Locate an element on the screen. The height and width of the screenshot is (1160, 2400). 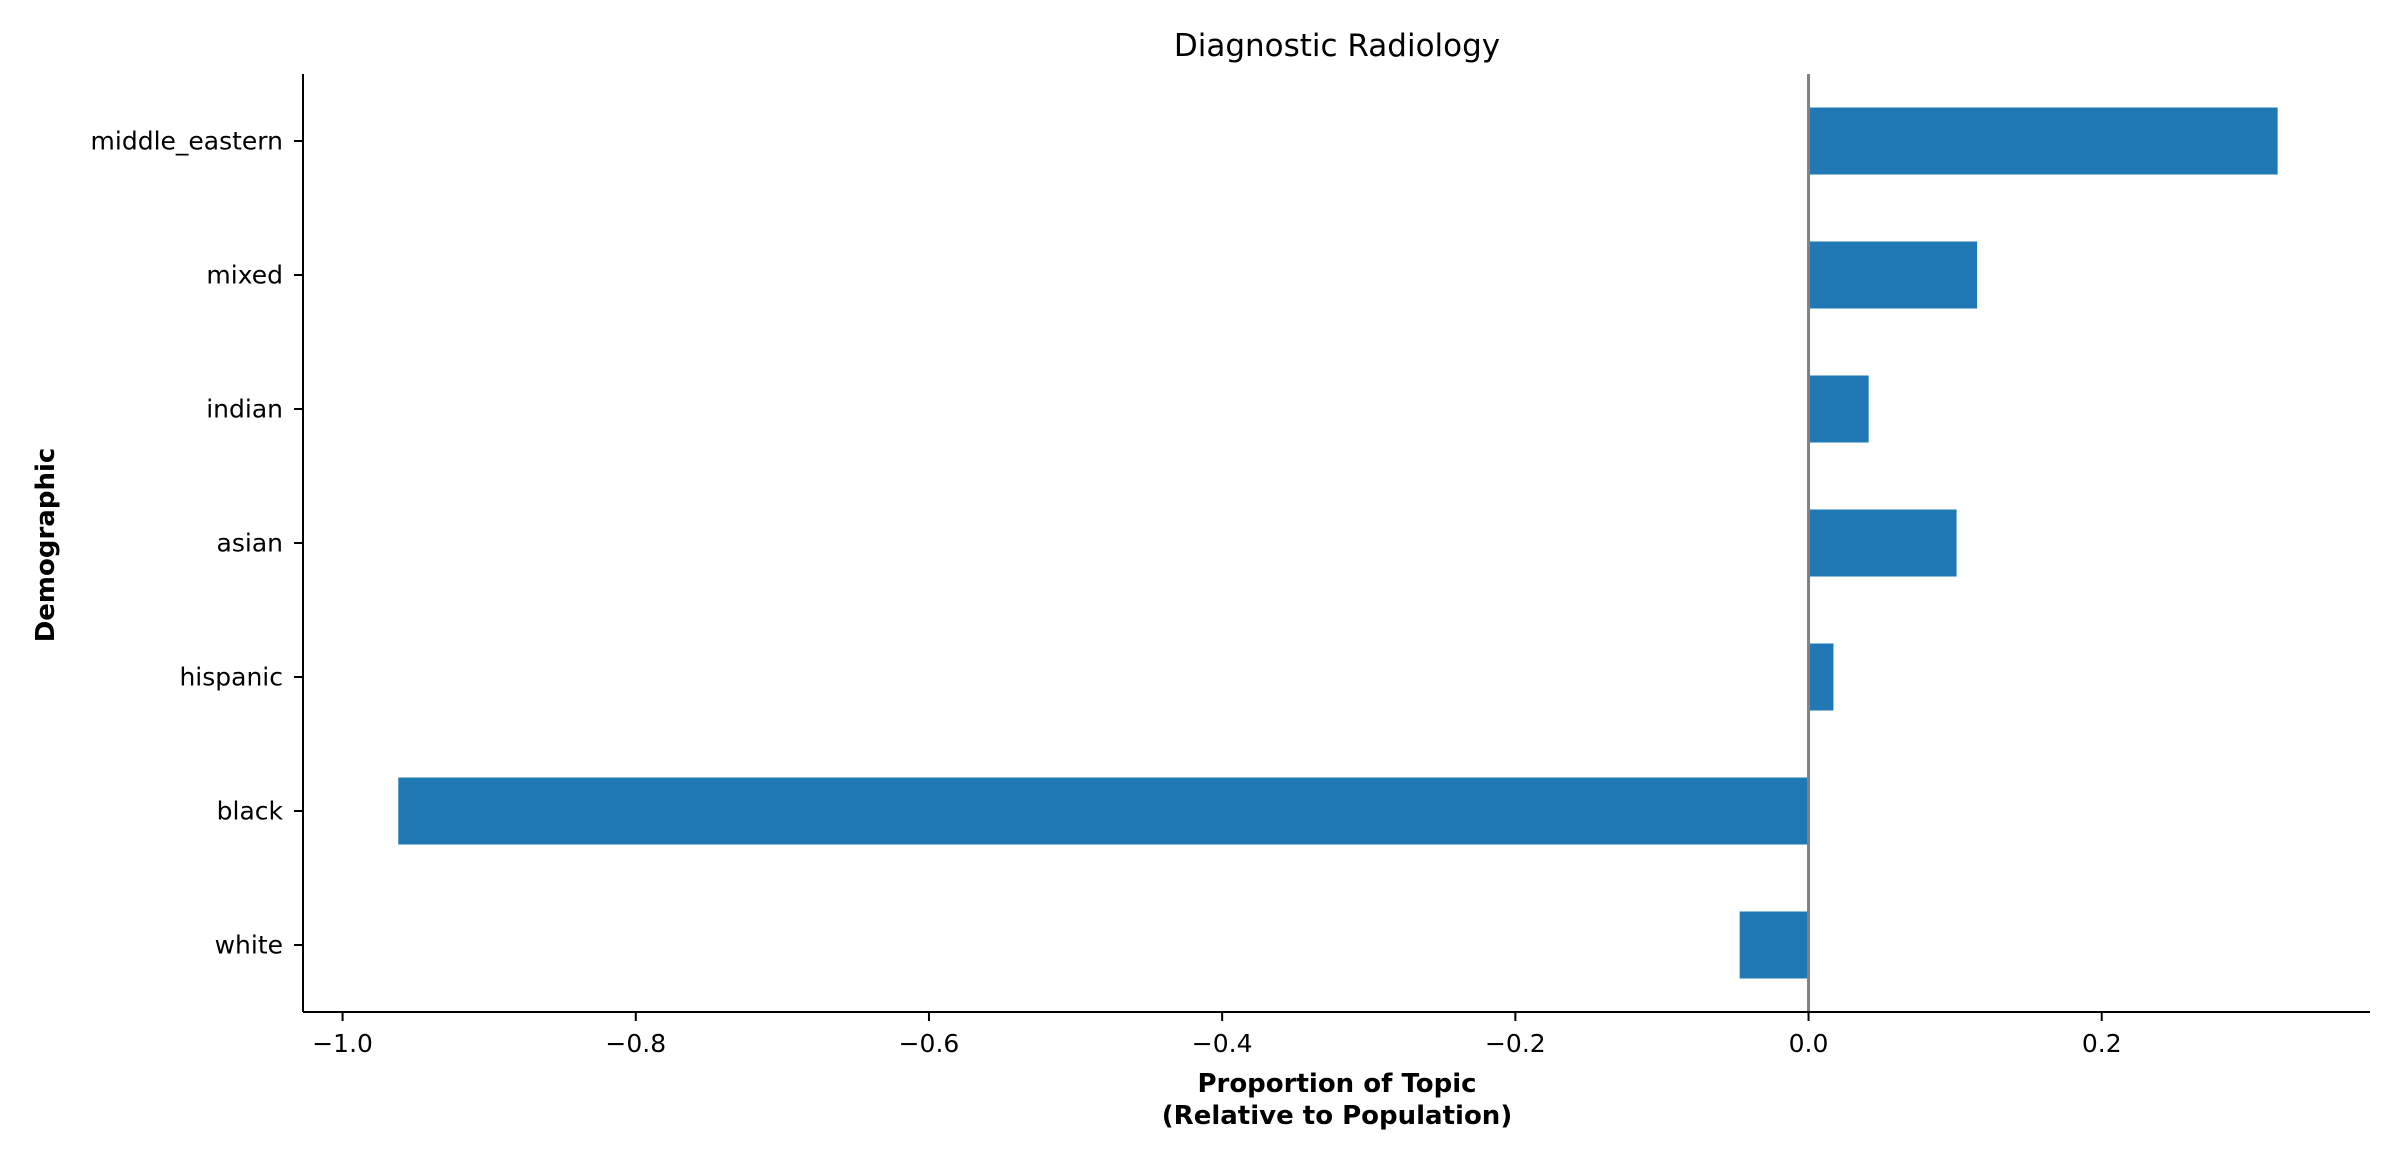
y-axis-label: Demographic is located at coordinates (46, 545).